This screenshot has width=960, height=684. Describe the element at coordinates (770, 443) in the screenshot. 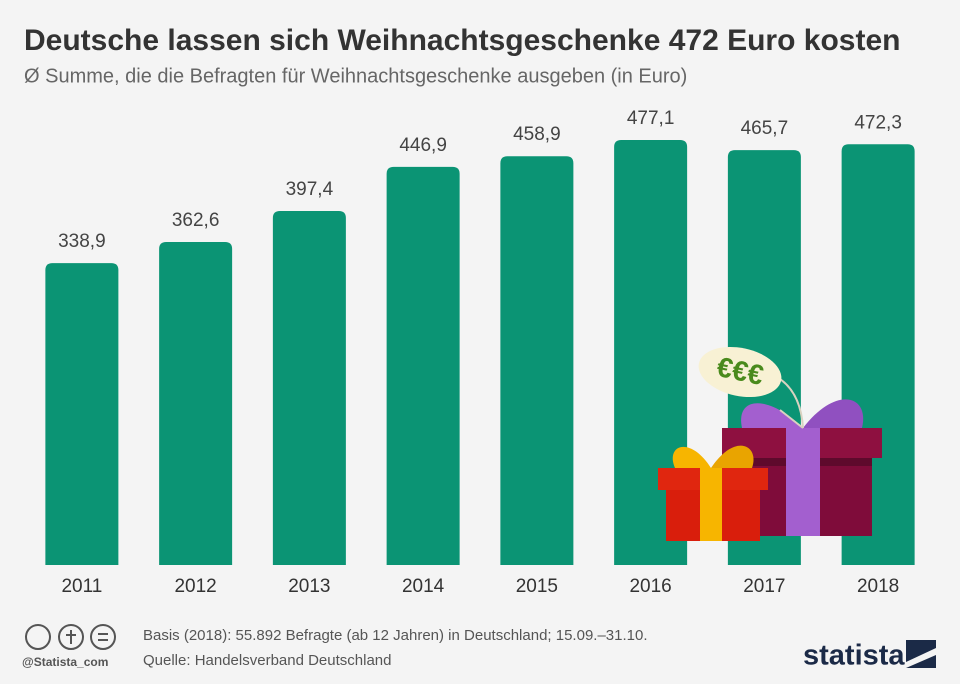

I see `gift-illustration: €€€` at that location.